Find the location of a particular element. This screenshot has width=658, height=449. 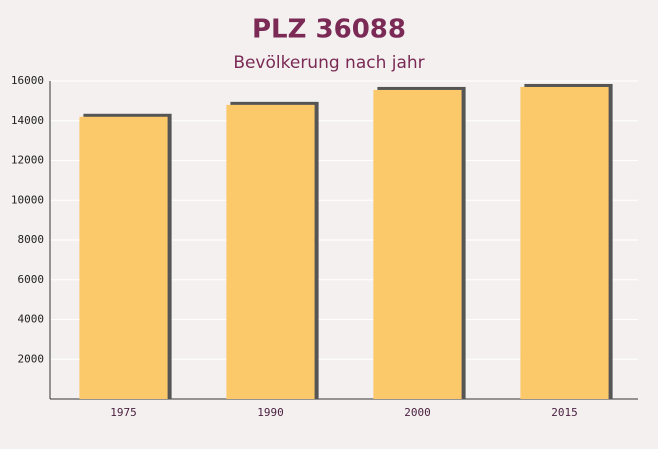

chart-title: PLZ 36088 is located at coordinates (329, 30).